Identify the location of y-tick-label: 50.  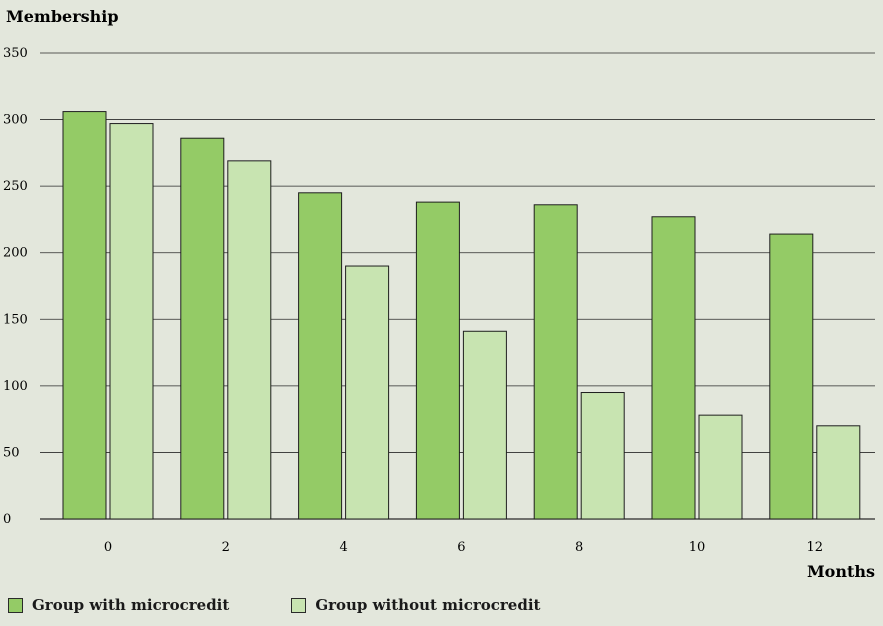
(11, 452).